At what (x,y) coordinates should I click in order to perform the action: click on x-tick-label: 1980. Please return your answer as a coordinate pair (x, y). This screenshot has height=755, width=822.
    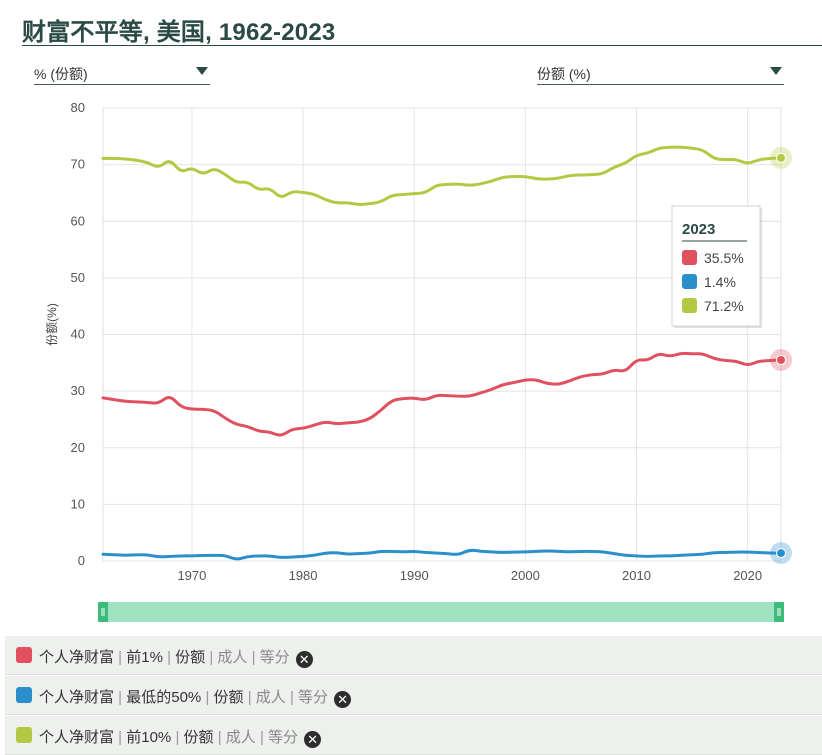
    Looking at the image, I should click on (303, 575).